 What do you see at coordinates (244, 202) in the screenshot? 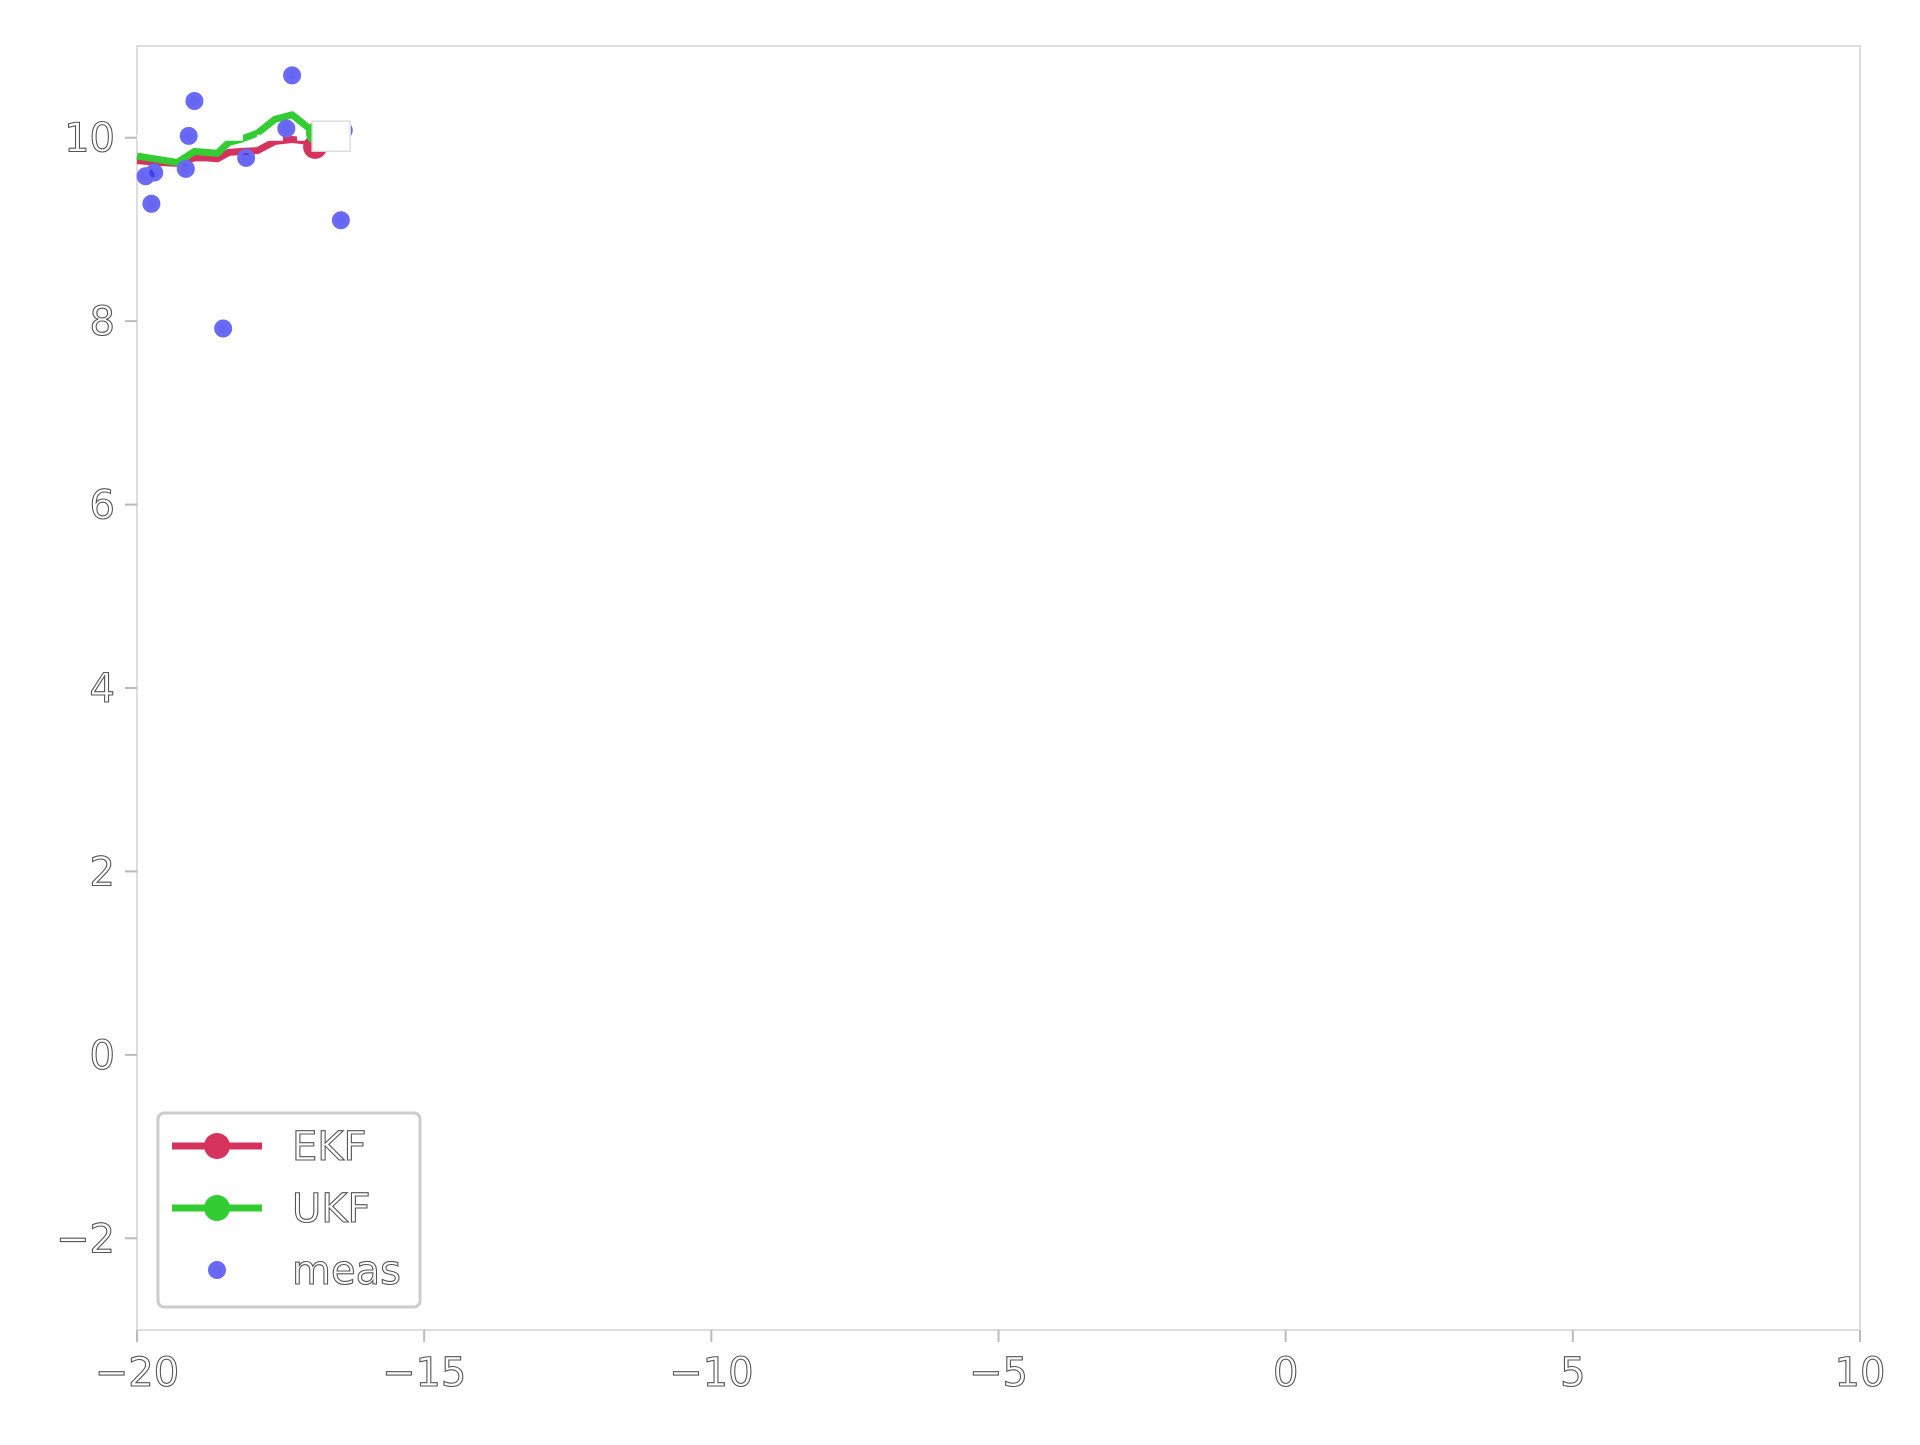
I see `series-layer` at bounding box center [244, 202].